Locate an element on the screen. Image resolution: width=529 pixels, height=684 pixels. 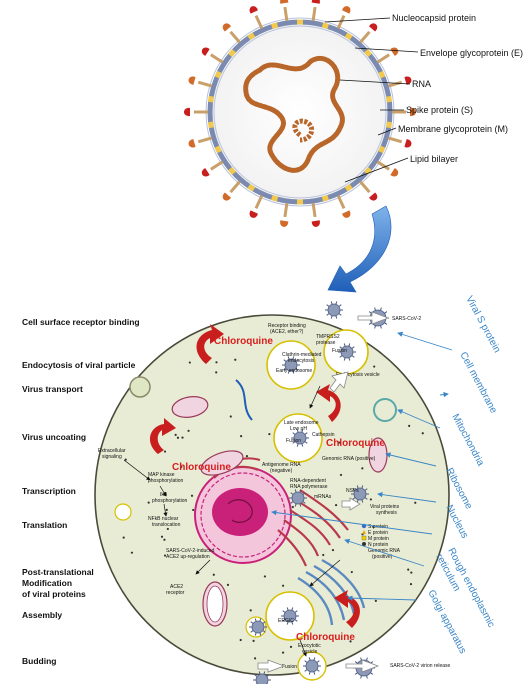
mitochondria is located at coordinates (279, 511).